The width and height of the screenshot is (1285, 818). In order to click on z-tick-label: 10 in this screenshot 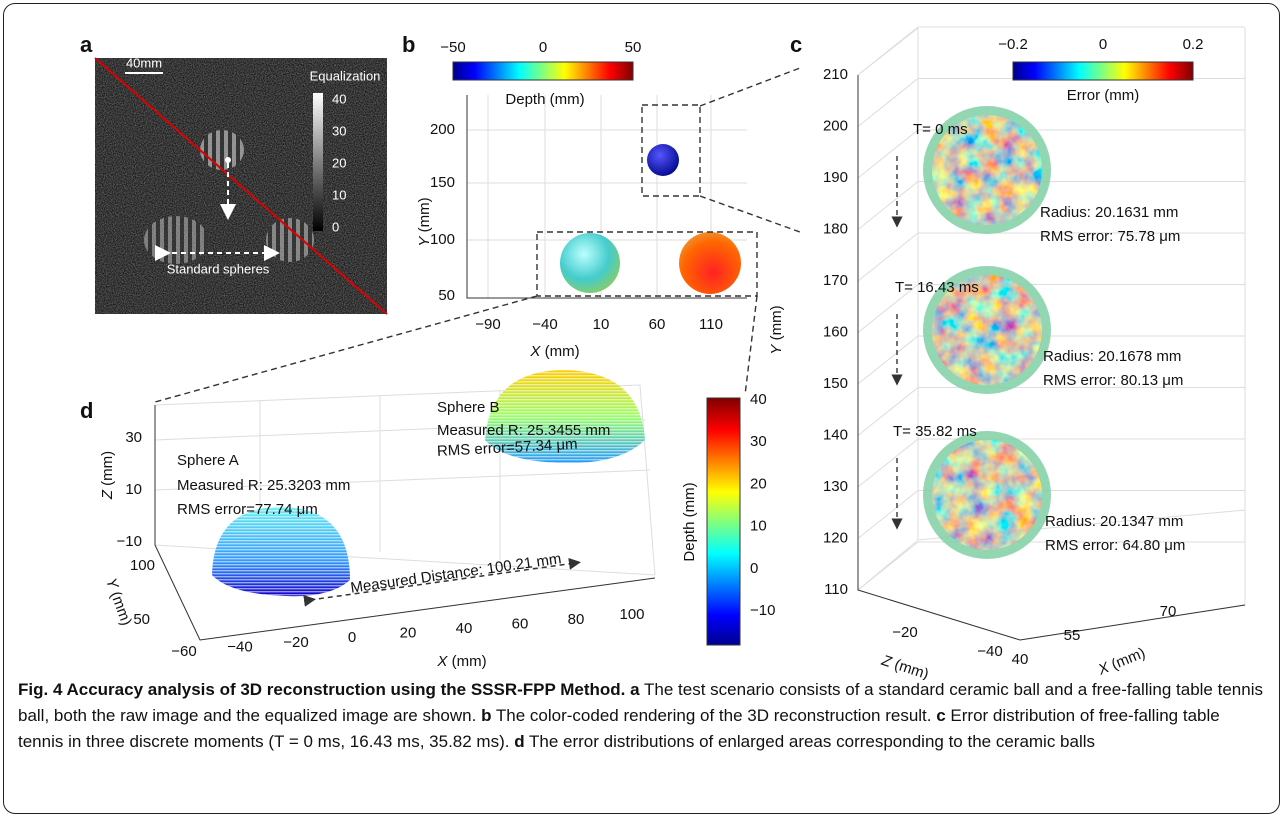, I will do `click(133, 489)`.